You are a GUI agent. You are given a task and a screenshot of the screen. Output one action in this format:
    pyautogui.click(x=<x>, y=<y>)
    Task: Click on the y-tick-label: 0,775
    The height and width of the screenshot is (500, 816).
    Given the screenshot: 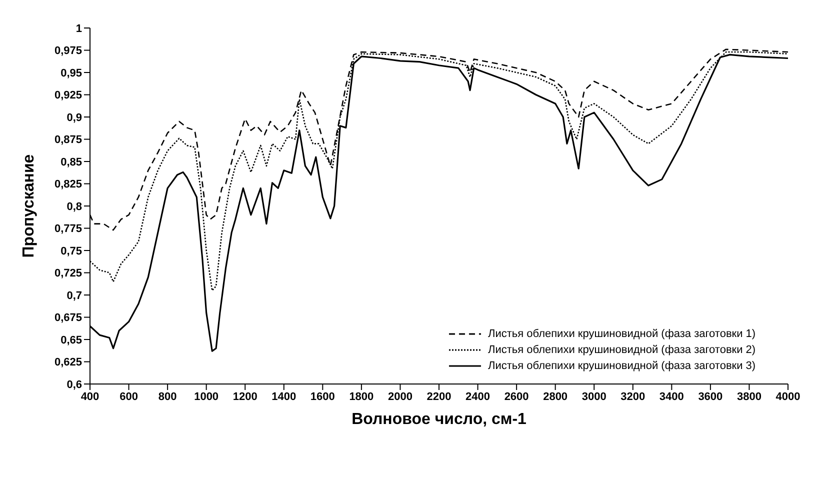 What is the action you would take?
    pyautogui.click(x=68, y=229)
    